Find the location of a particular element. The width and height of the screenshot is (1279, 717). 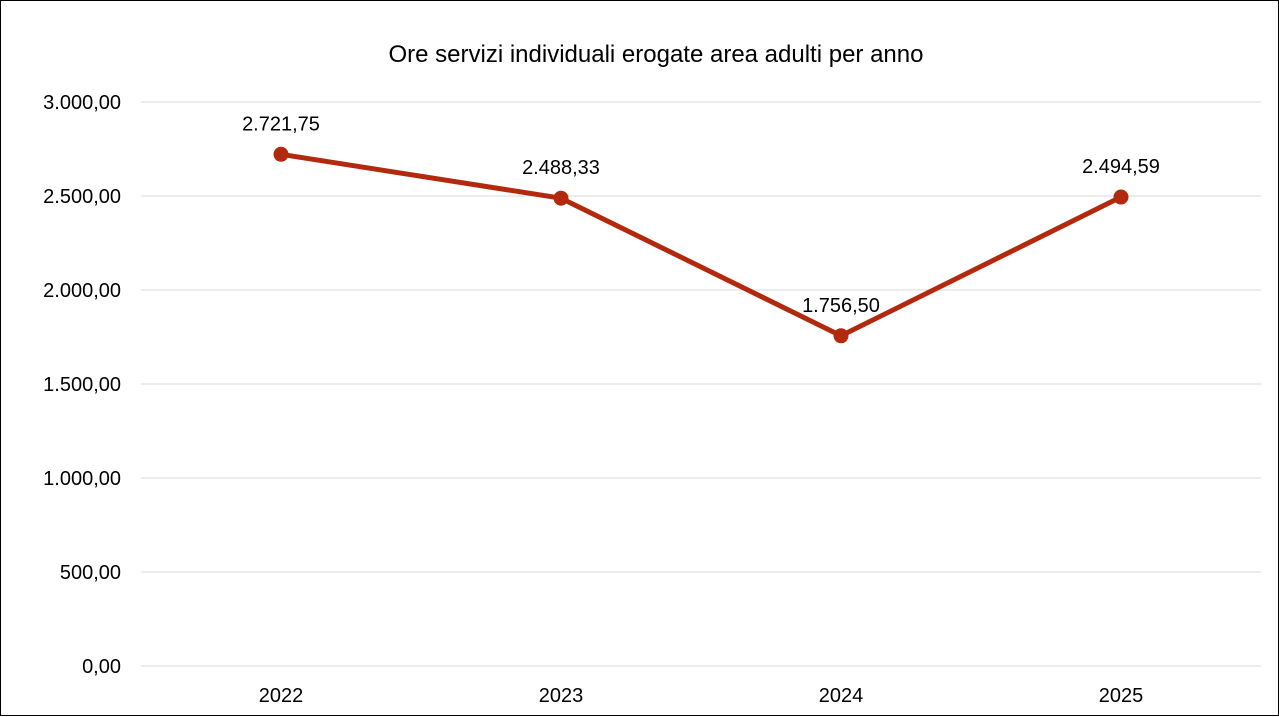

y-tick-label: 1.500,00 is located at coordinates (82, 385).